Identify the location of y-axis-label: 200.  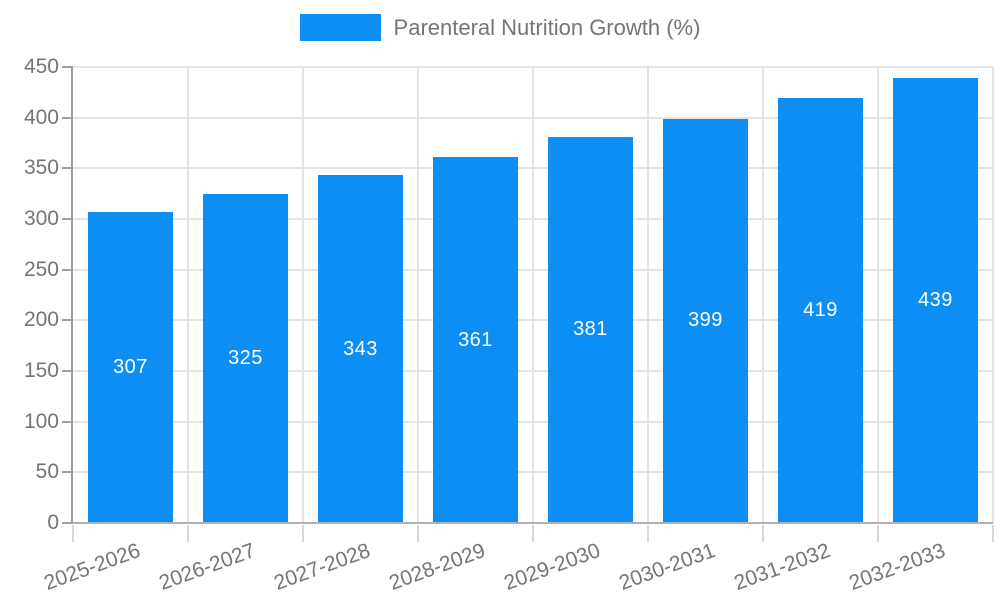
(41, 320).